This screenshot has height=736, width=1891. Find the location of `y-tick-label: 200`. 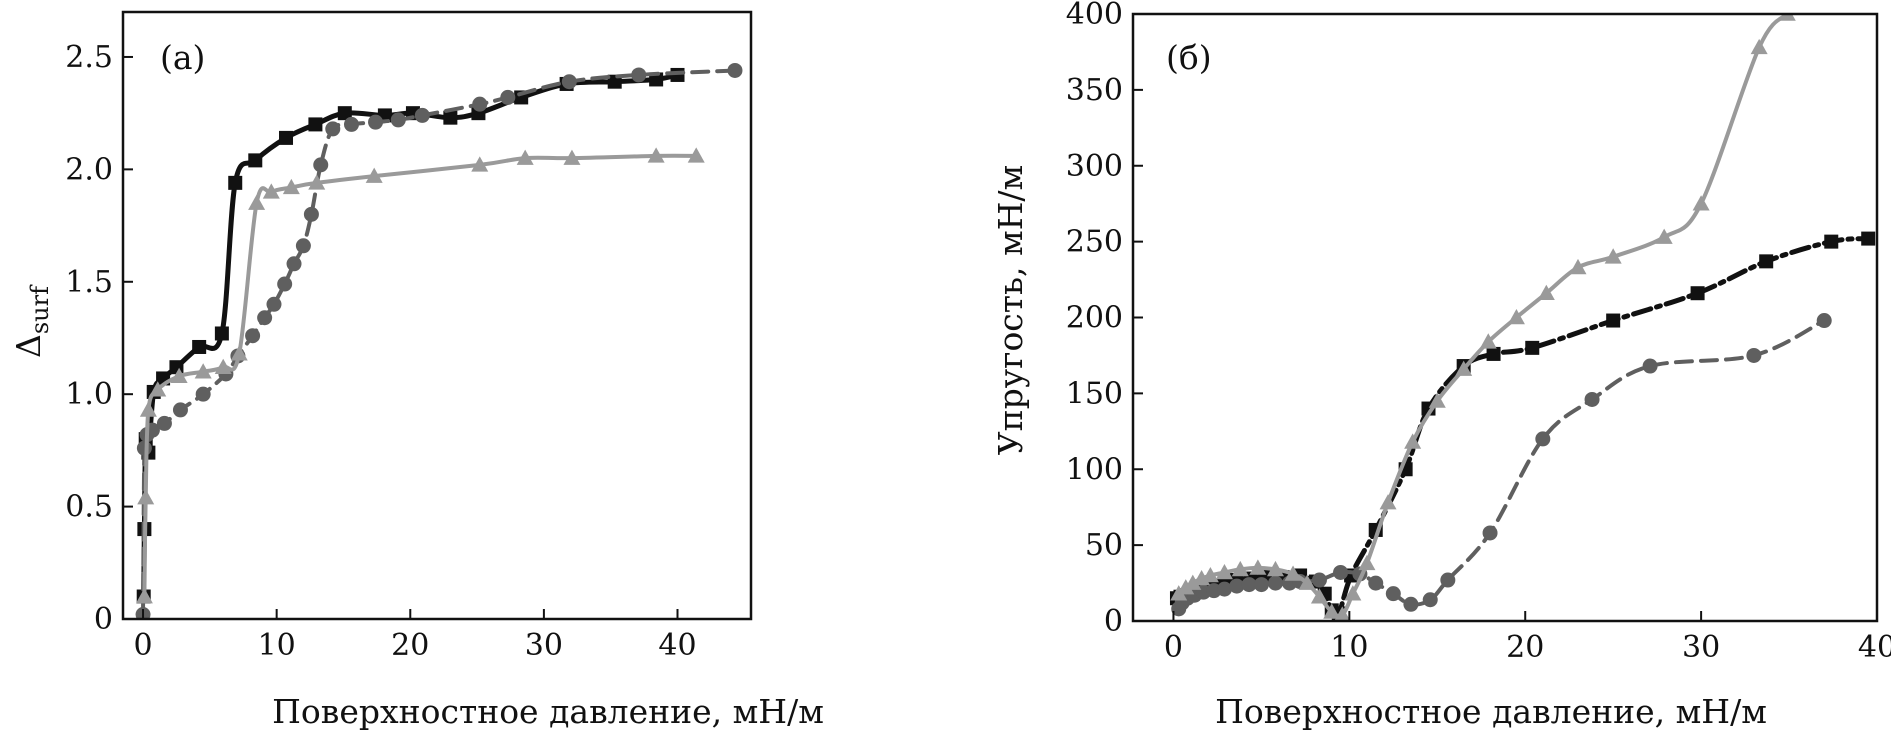

y-tick-label: 200 is located at coordinates (1094, 318).